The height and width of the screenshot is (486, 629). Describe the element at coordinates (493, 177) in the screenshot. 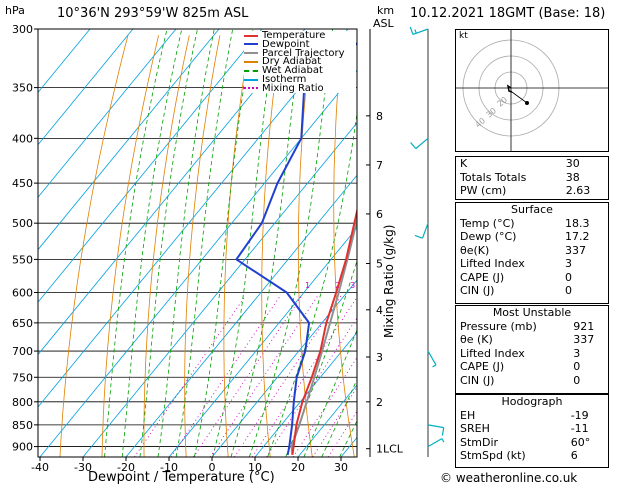

I see `tt-label: Totals Totals` at that location.